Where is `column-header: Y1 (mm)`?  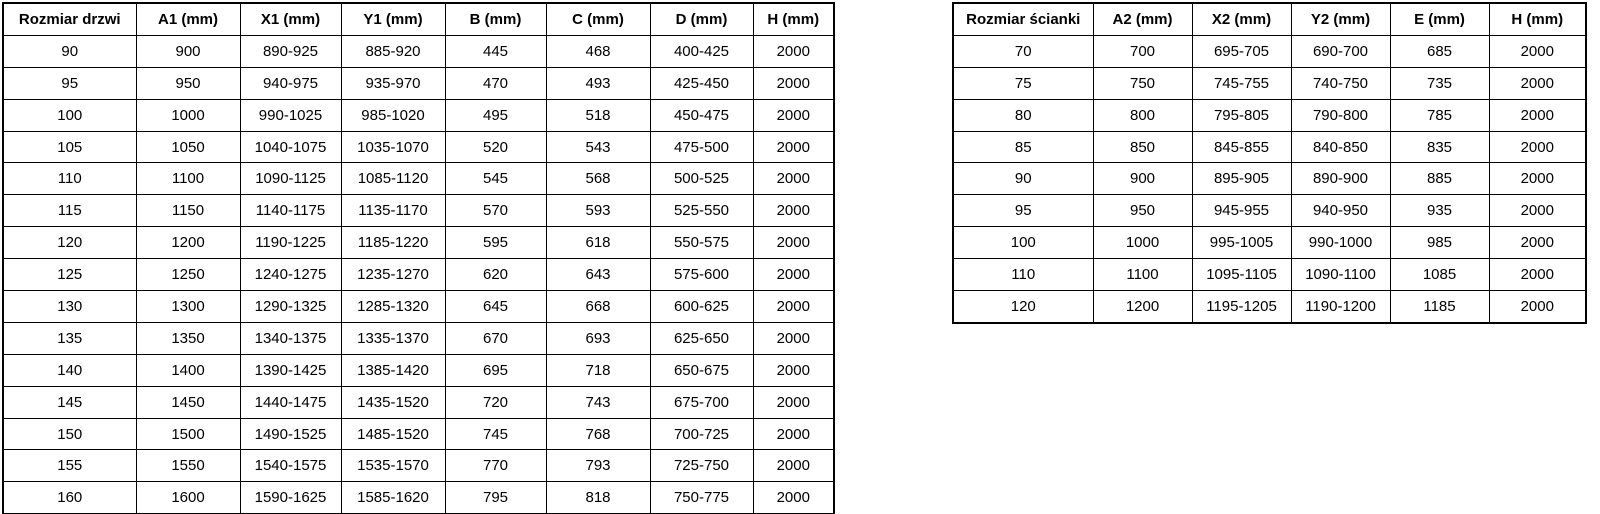
column-header: Y1 (mm) is located at coordinates (393, 19).